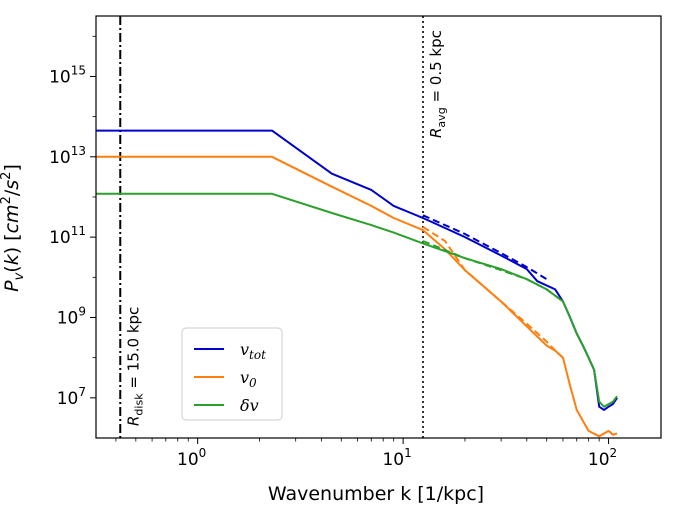 This screenshot has height=513, width=675. Describe the element at coordinates (248, 379) in the screenshot. I see `legend-label-1: v0` at that location.